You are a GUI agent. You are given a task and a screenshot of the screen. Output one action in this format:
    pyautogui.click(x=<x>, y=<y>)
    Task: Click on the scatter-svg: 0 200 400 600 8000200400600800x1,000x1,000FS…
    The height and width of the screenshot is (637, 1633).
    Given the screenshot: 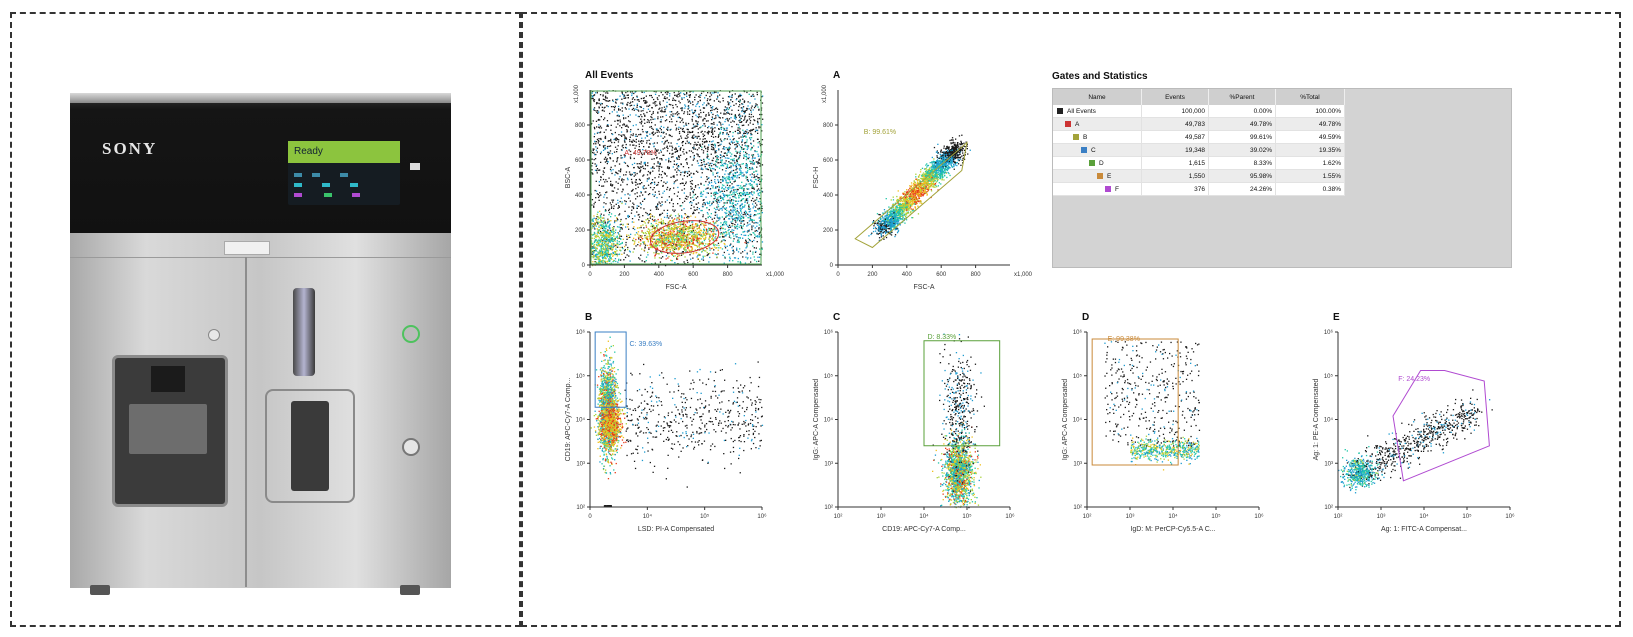 What is the action you would take?
    pyautogui.click(x=675, y=187)
    